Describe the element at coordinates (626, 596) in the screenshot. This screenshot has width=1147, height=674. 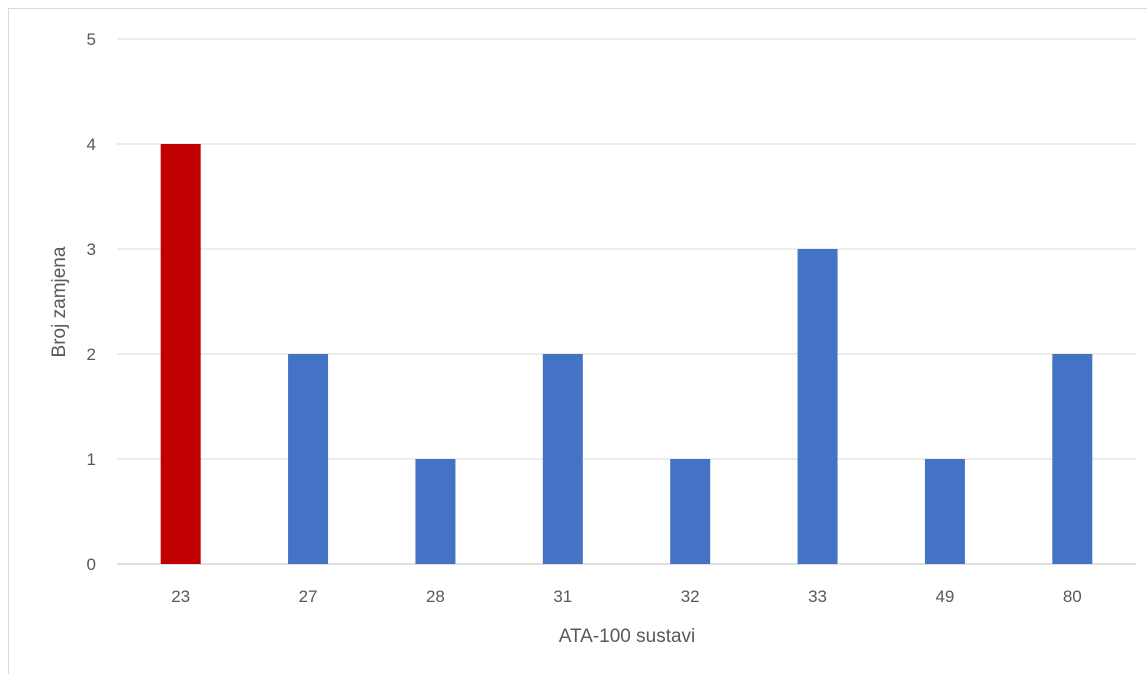
I see `x-tick-labels: 23 27 28 31 32 33 49 80` at that location.